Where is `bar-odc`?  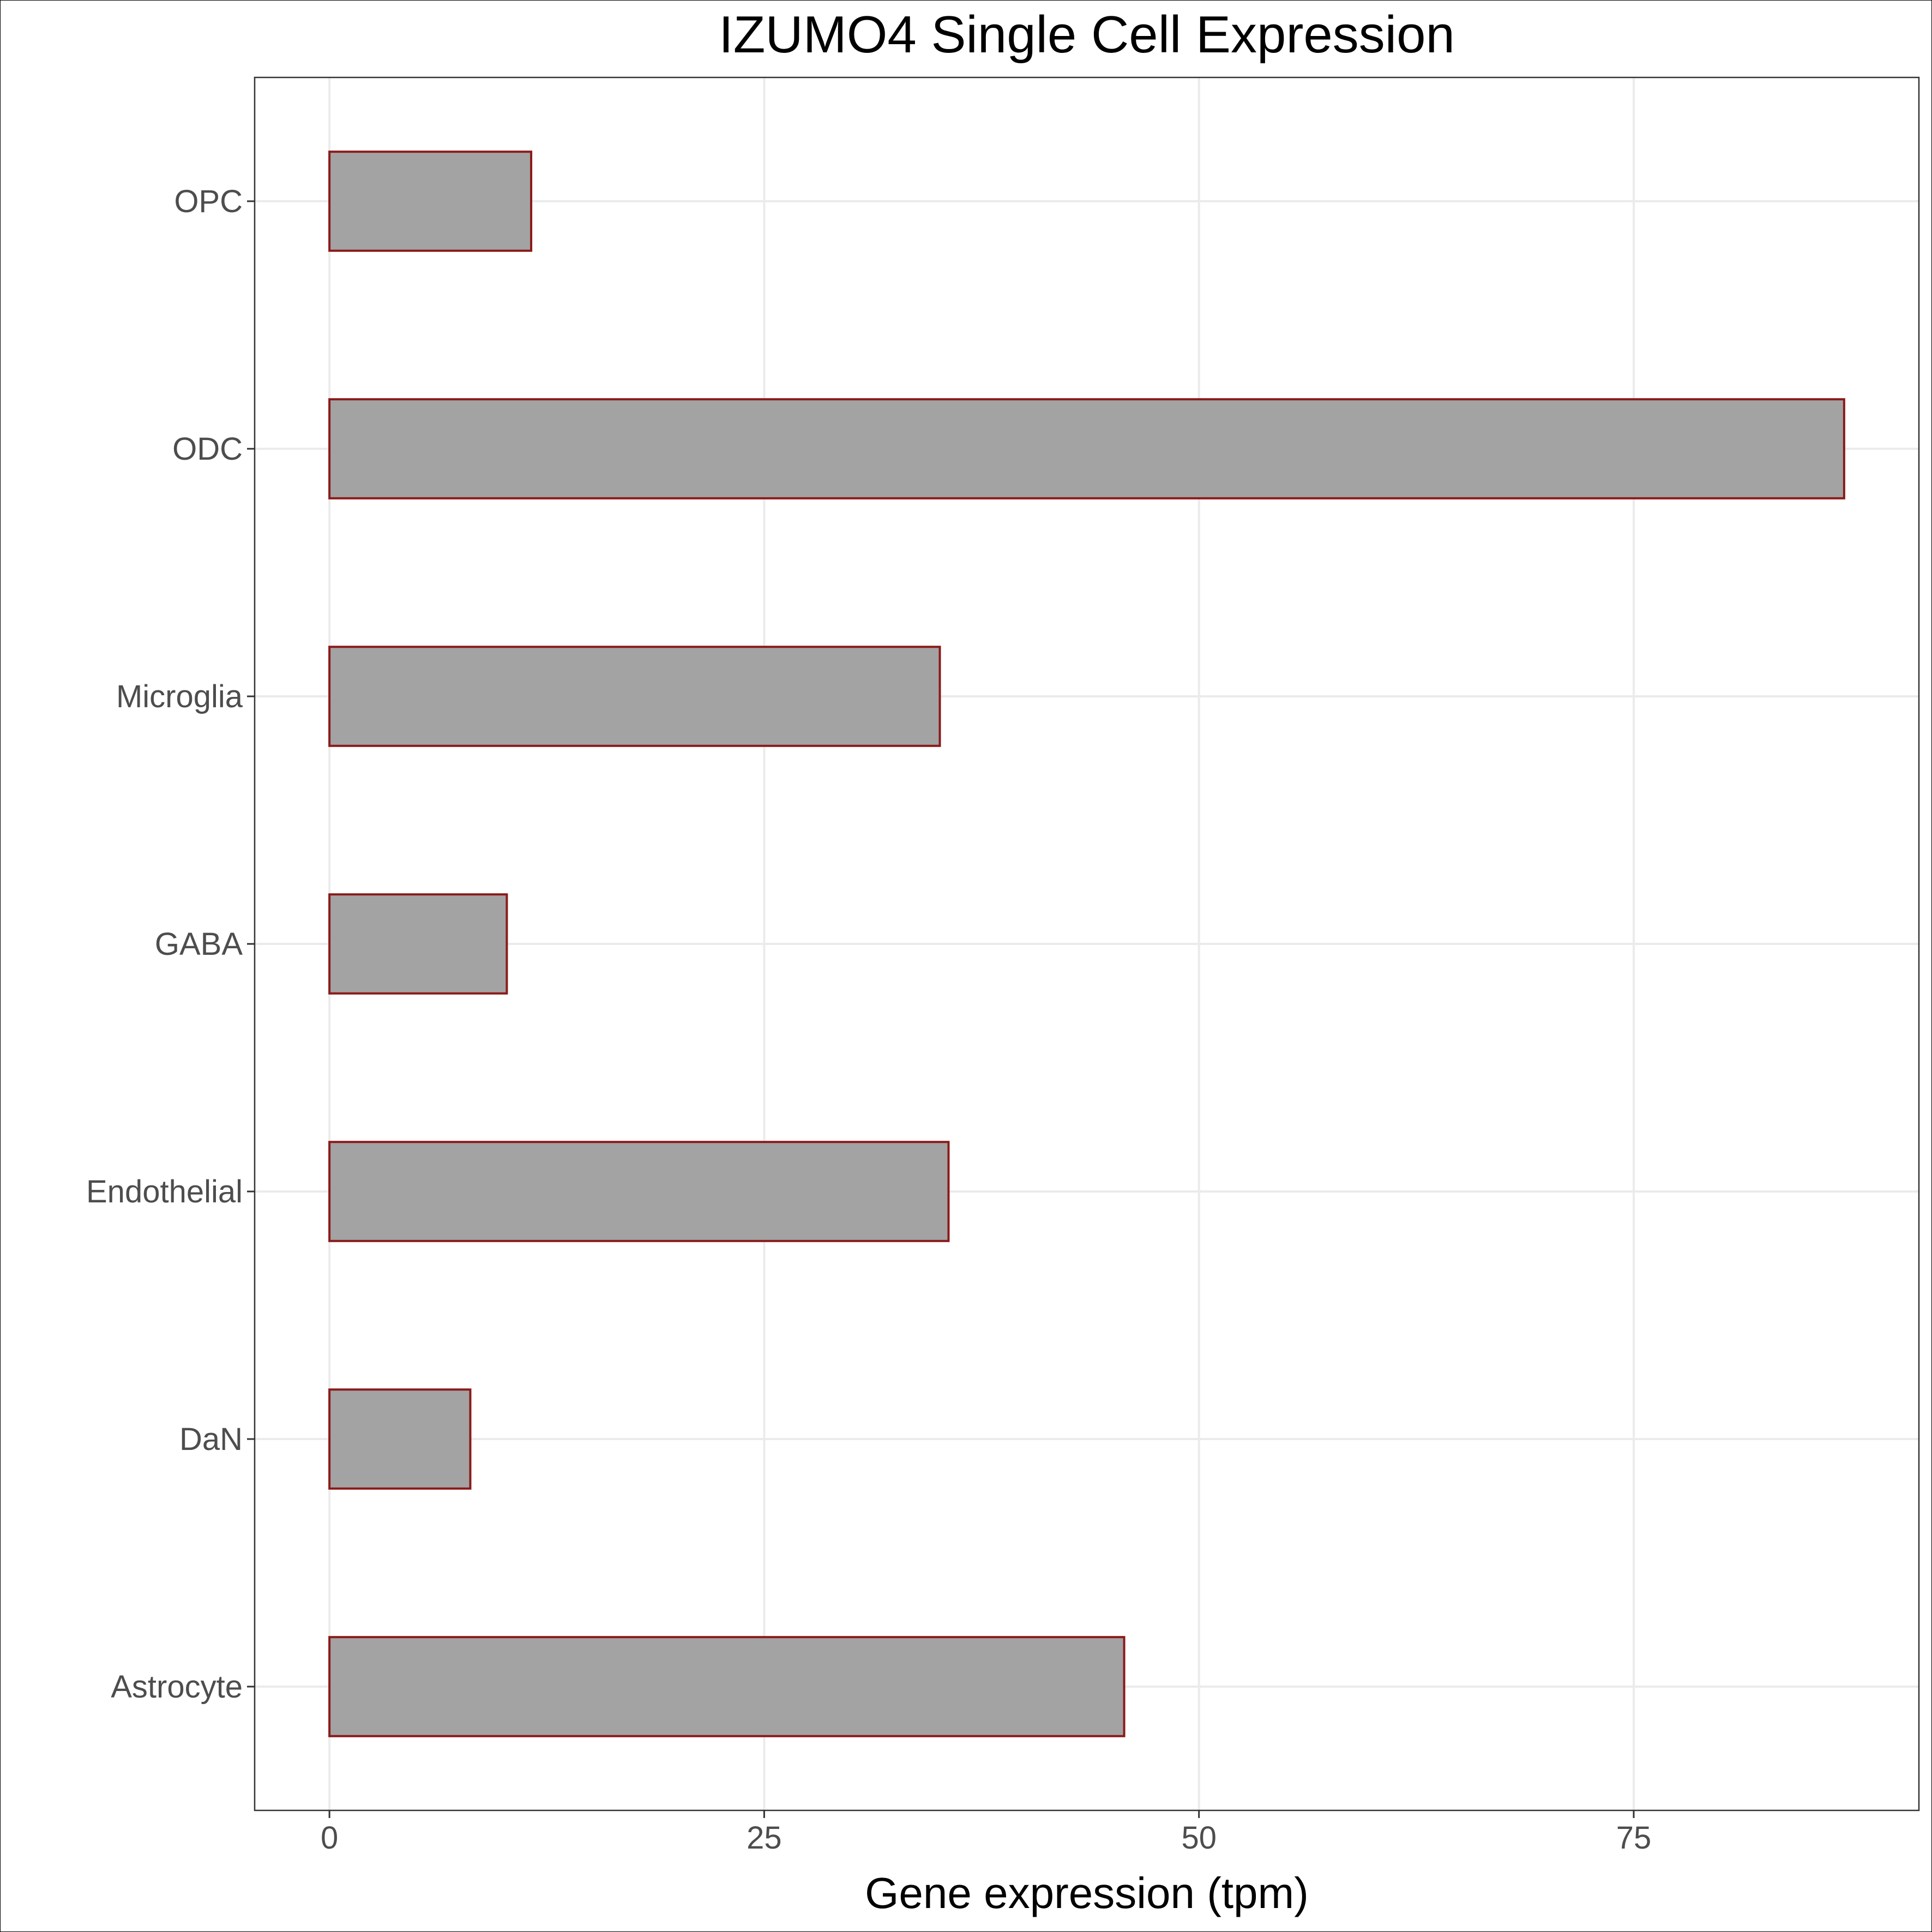
bar-odc is located at coordinates (1086, 448).